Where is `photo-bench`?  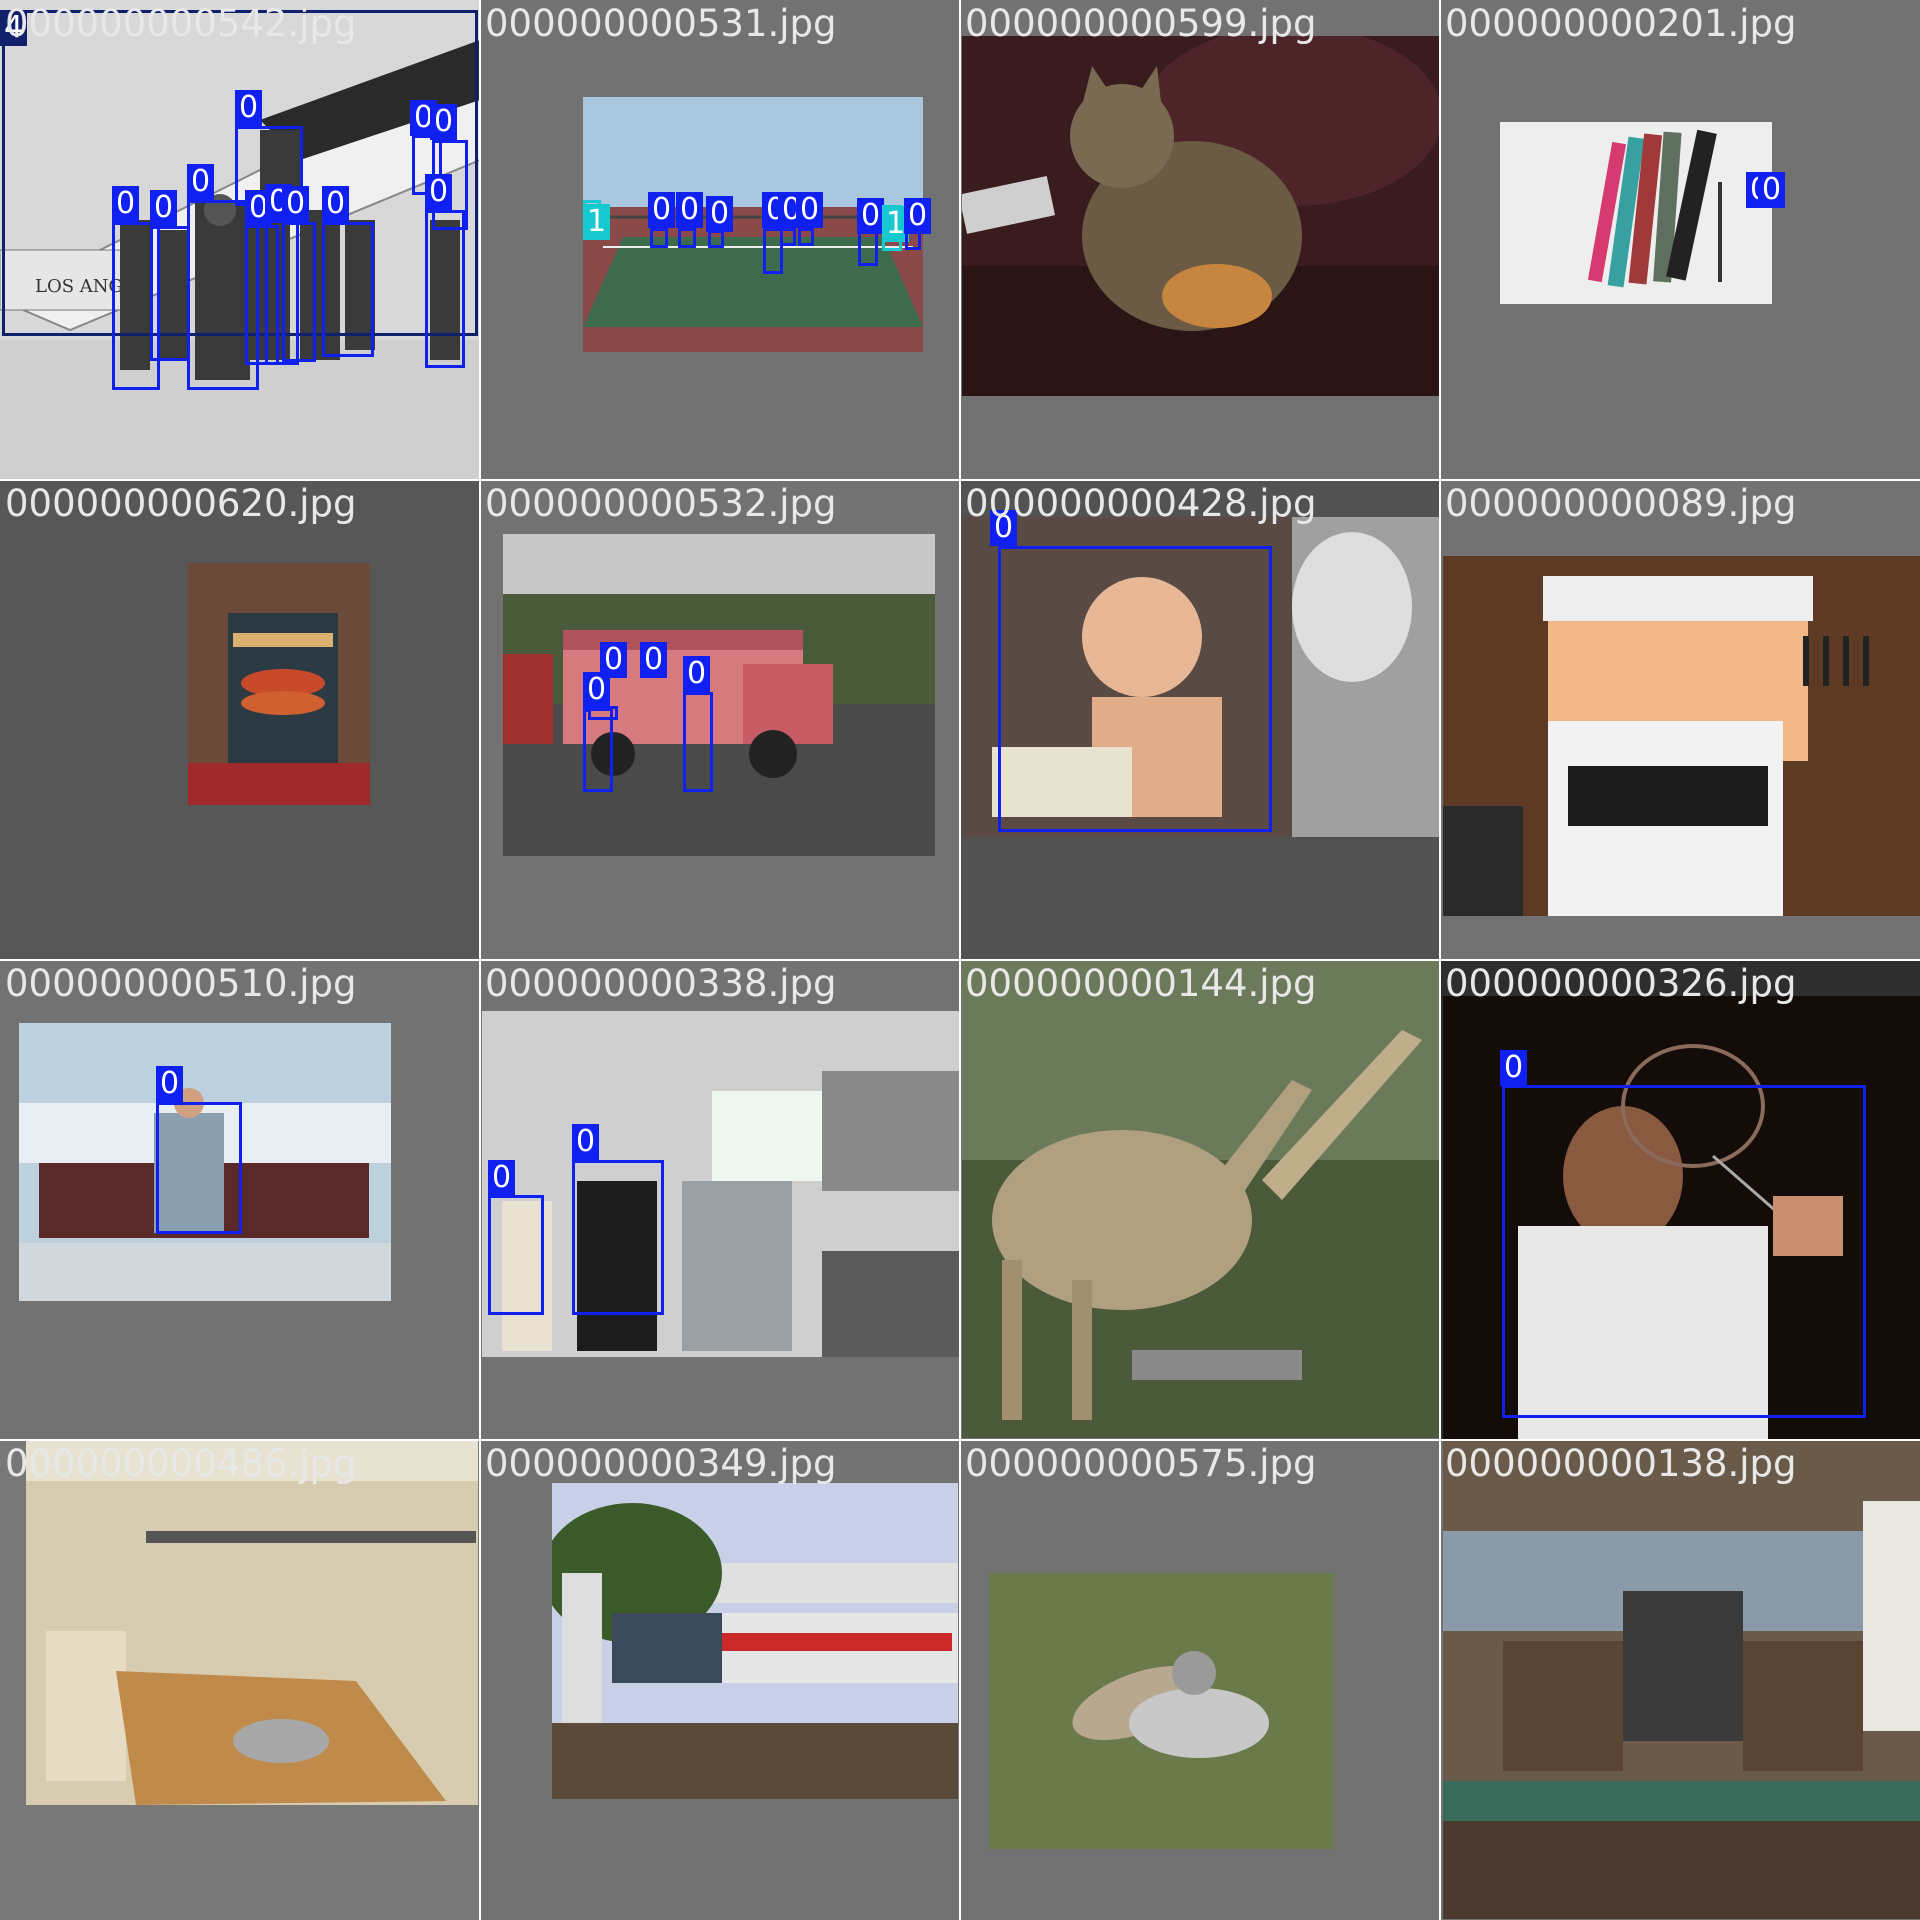
photo-bench is located at coordinates (205, 1162).